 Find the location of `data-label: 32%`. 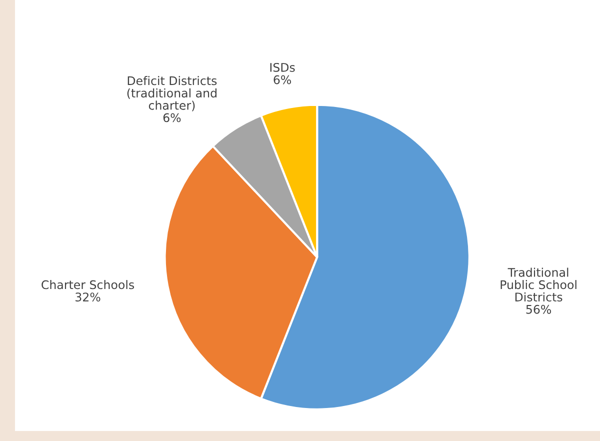

data-label: 32% is located at coordinates (88, 297).